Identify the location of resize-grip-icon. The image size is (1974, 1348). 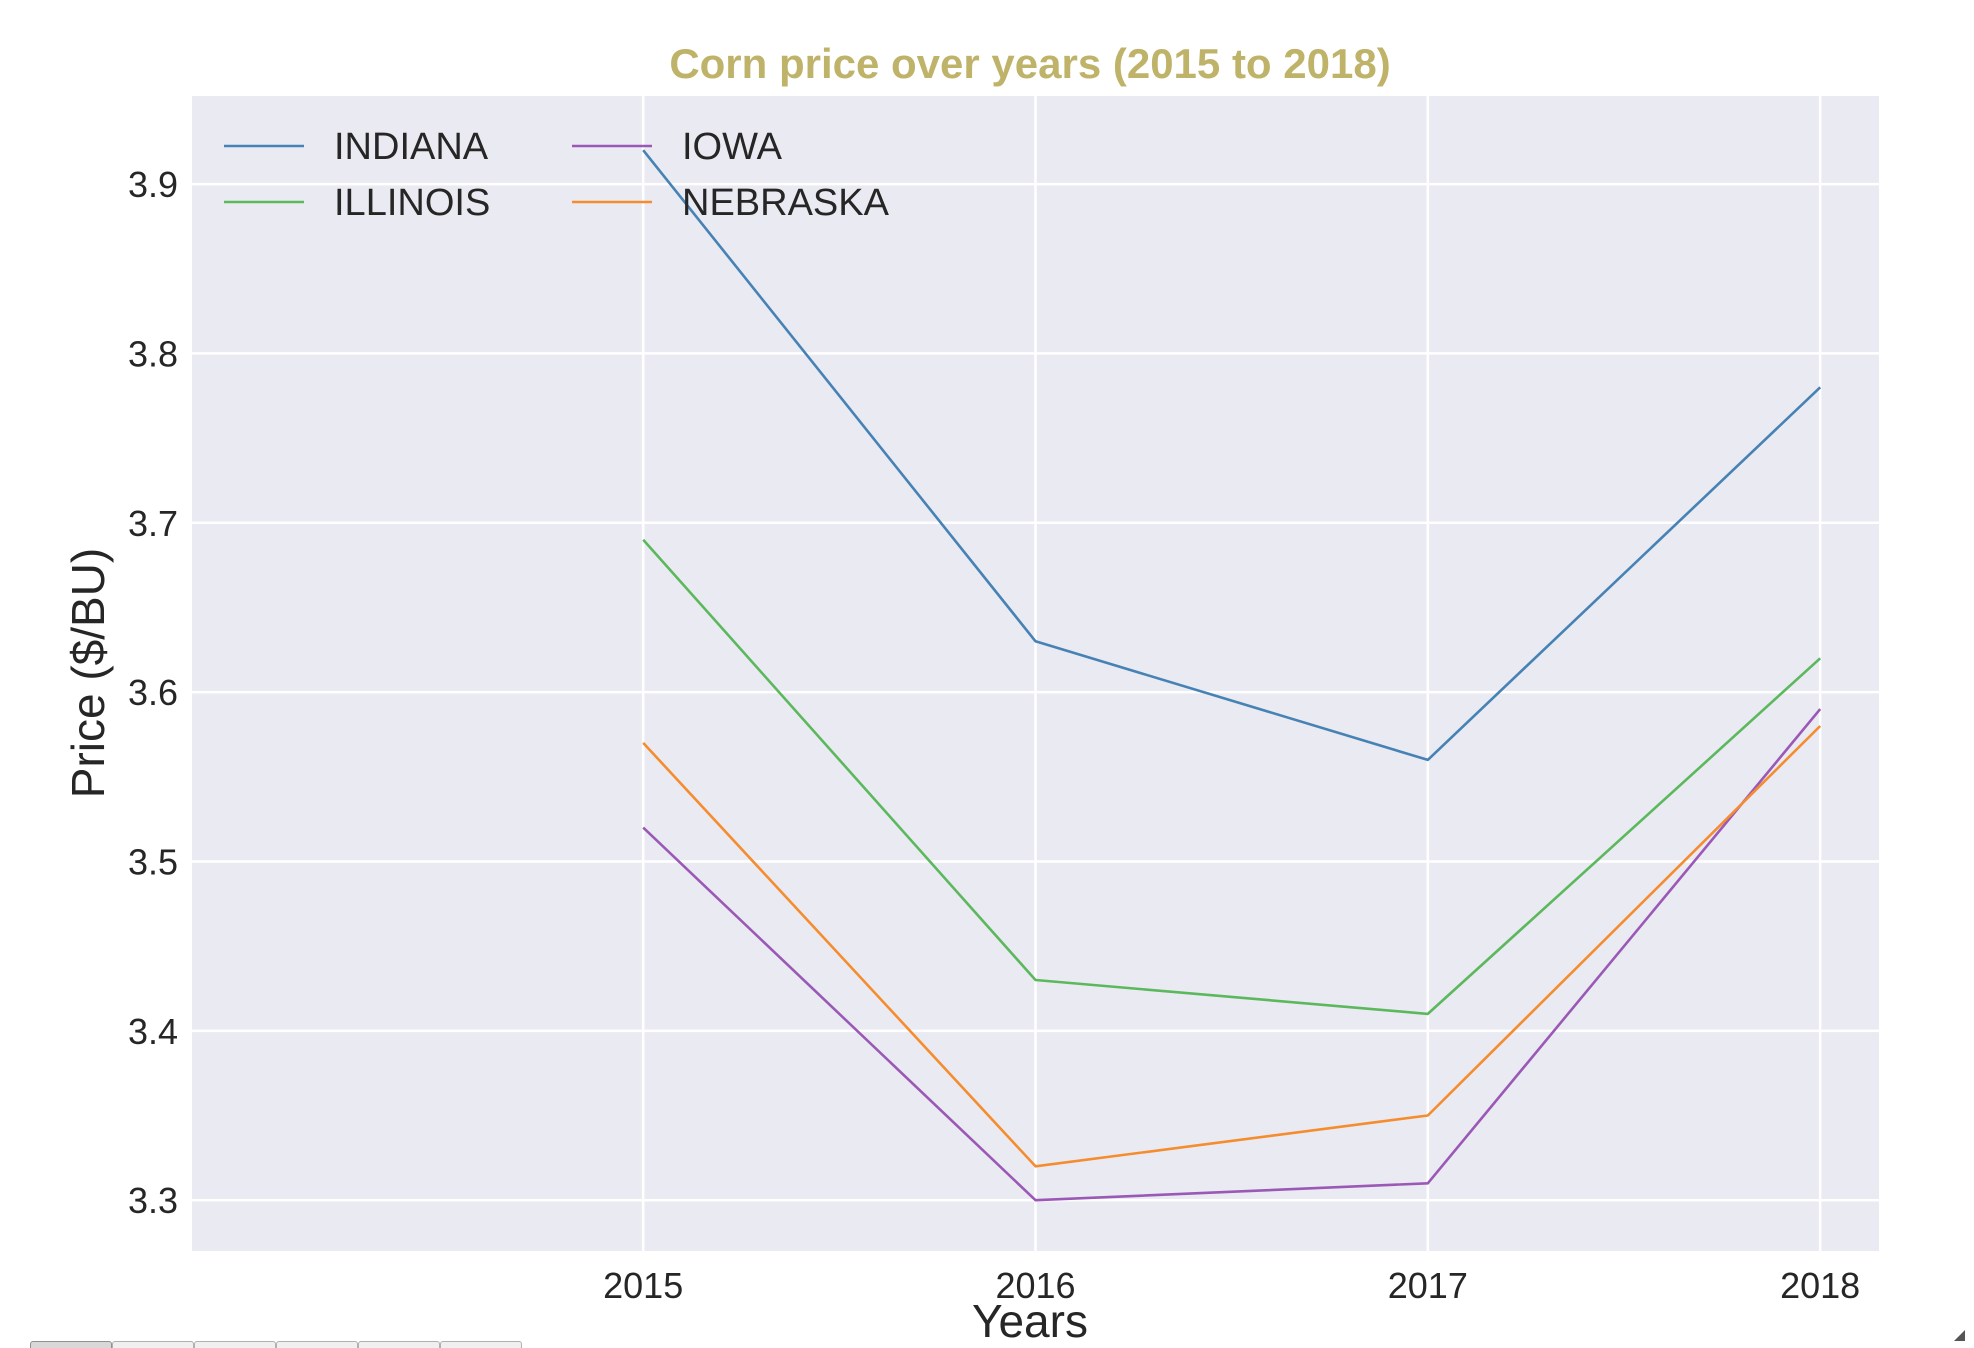
(1959, 1335).